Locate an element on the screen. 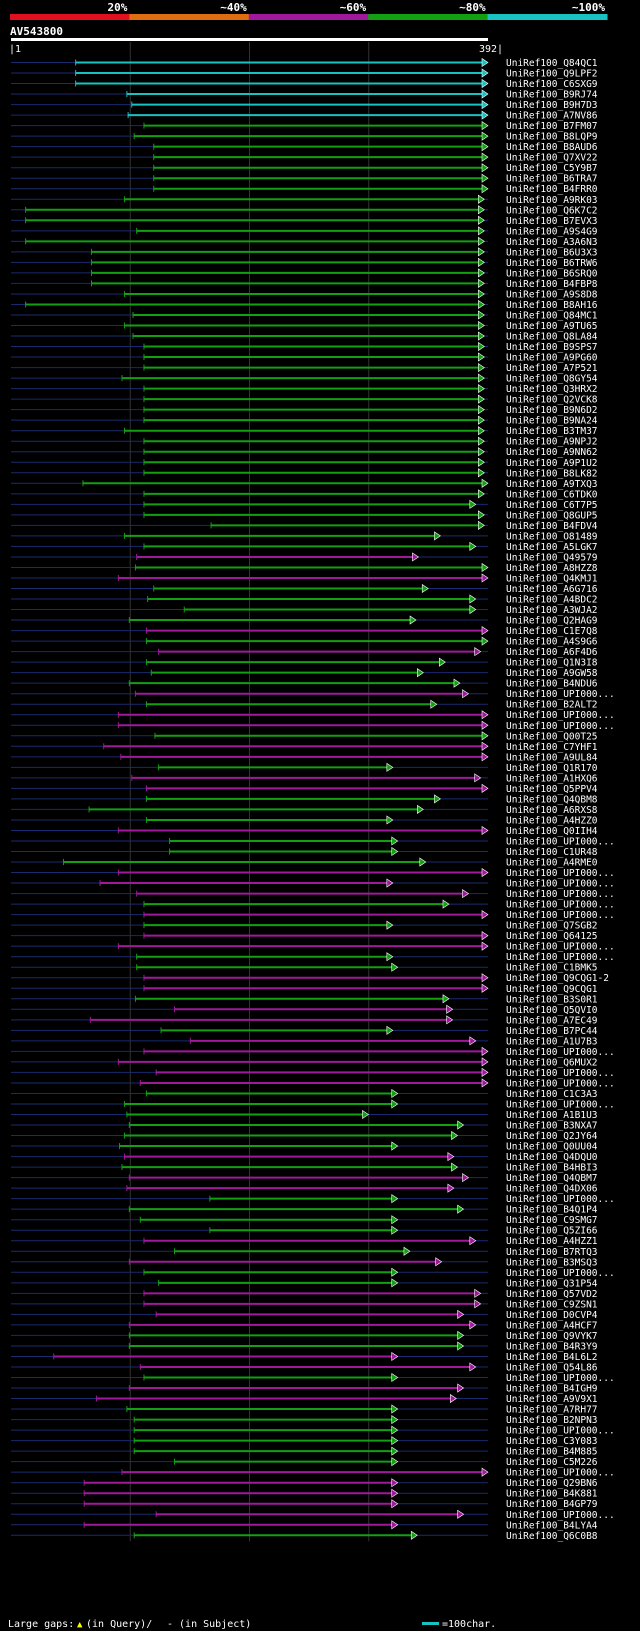  hit-label: UniRef100_A9S4G9 is located at coordinates (552, 231).